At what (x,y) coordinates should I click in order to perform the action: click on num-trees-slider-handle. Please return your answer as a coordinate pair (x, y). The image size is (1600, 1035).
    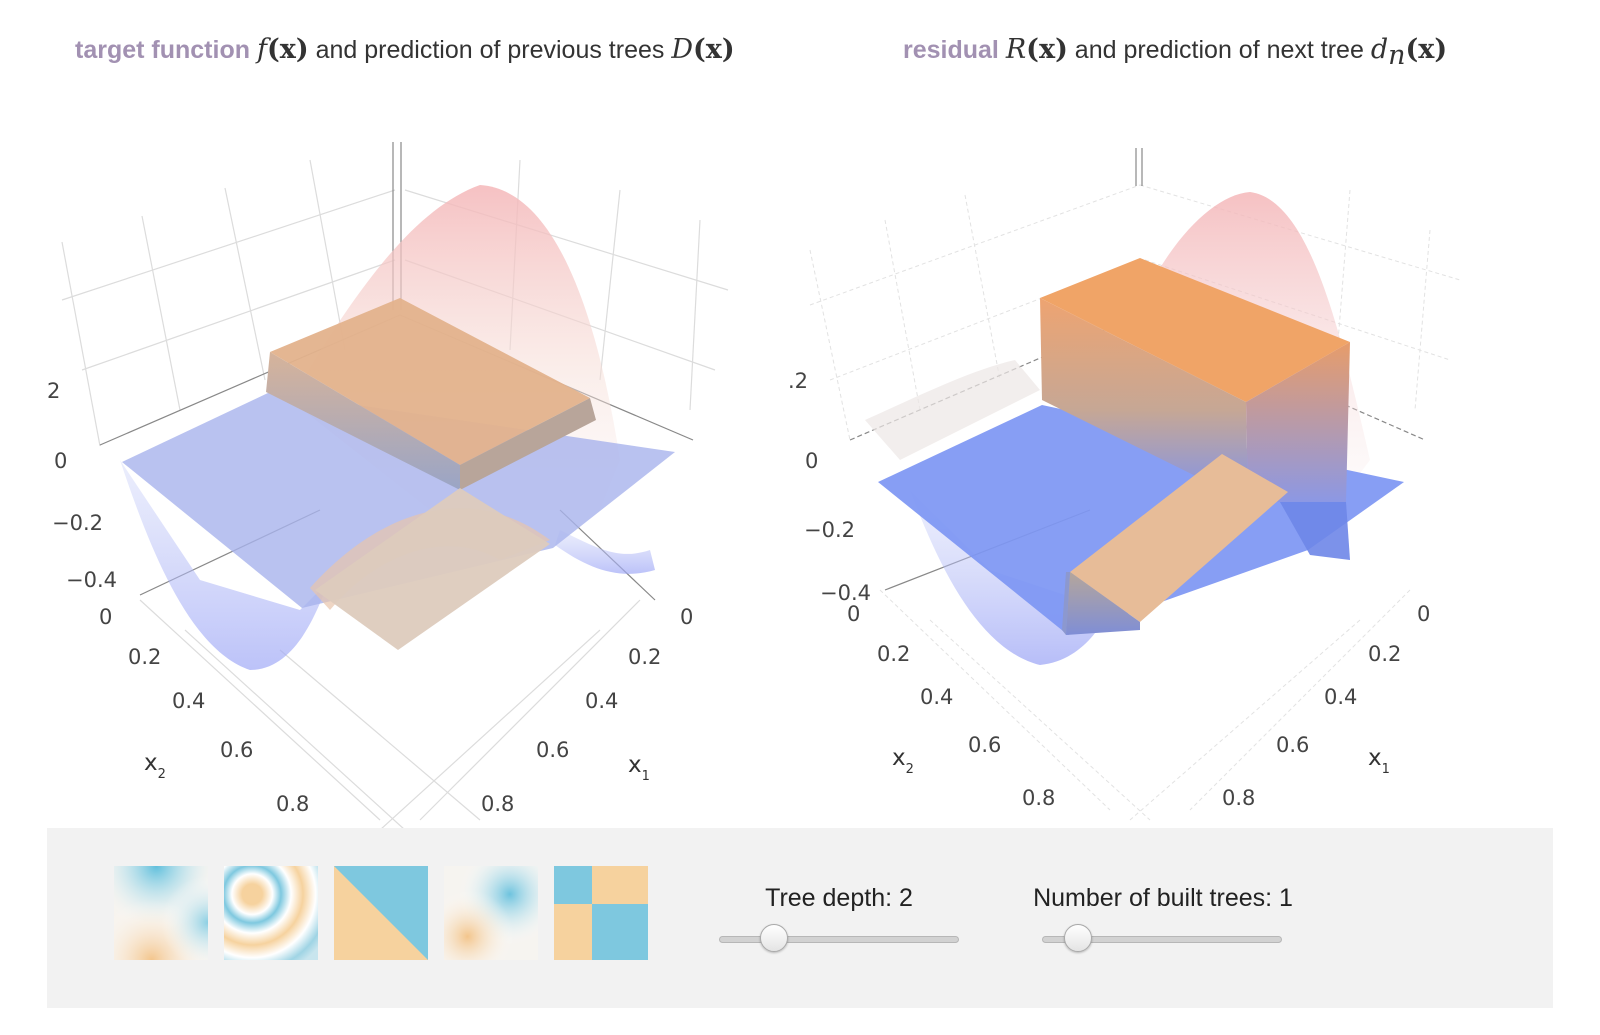
    Looking at the image, I should click on (1078, 938).